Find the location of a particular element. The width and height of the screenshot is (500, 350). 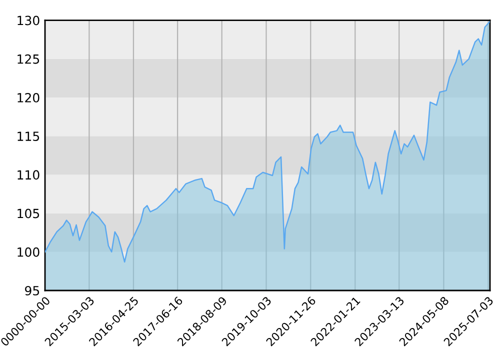

y-tick-label: 125 is located at coordinates (29, 59).